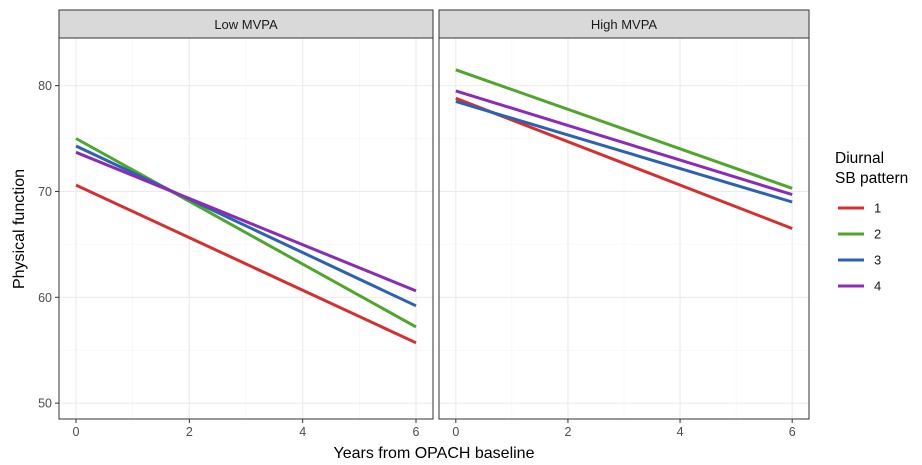  What do you see at coordinates (434, 453) in the screenshot?
I see `x-axis-title: Years from OPACH baseline` at bounding box center [434, 453].